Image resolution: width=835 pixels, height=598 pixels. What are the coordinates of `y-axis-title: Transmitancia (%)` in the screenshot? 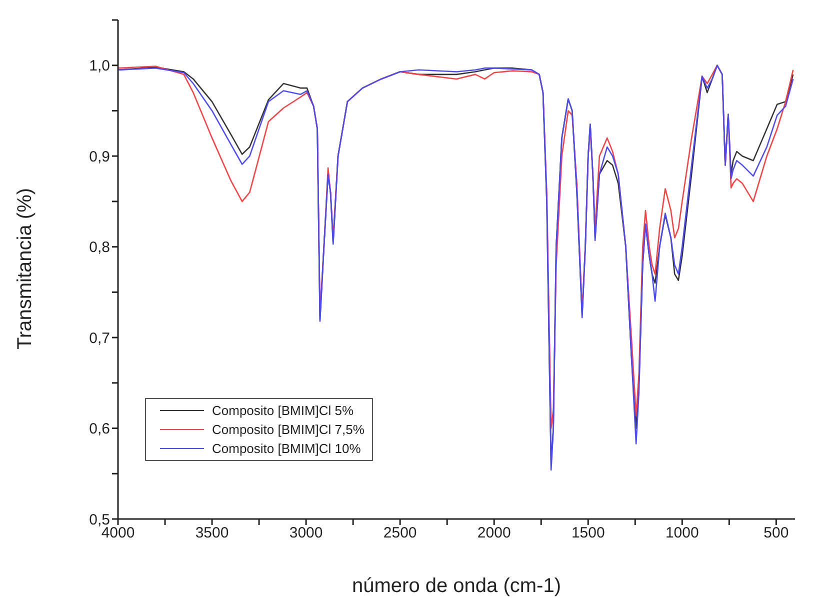 It's located at (25, 269).